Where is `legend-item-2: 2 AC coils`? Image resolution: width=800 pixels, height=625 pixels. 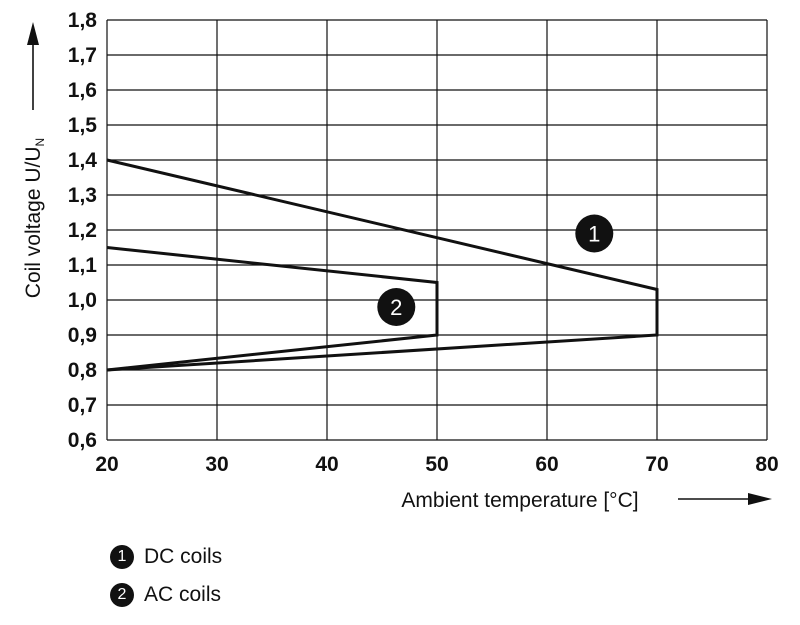 legend-item-2: 2 AC coils is located at coordinates (166, 595).